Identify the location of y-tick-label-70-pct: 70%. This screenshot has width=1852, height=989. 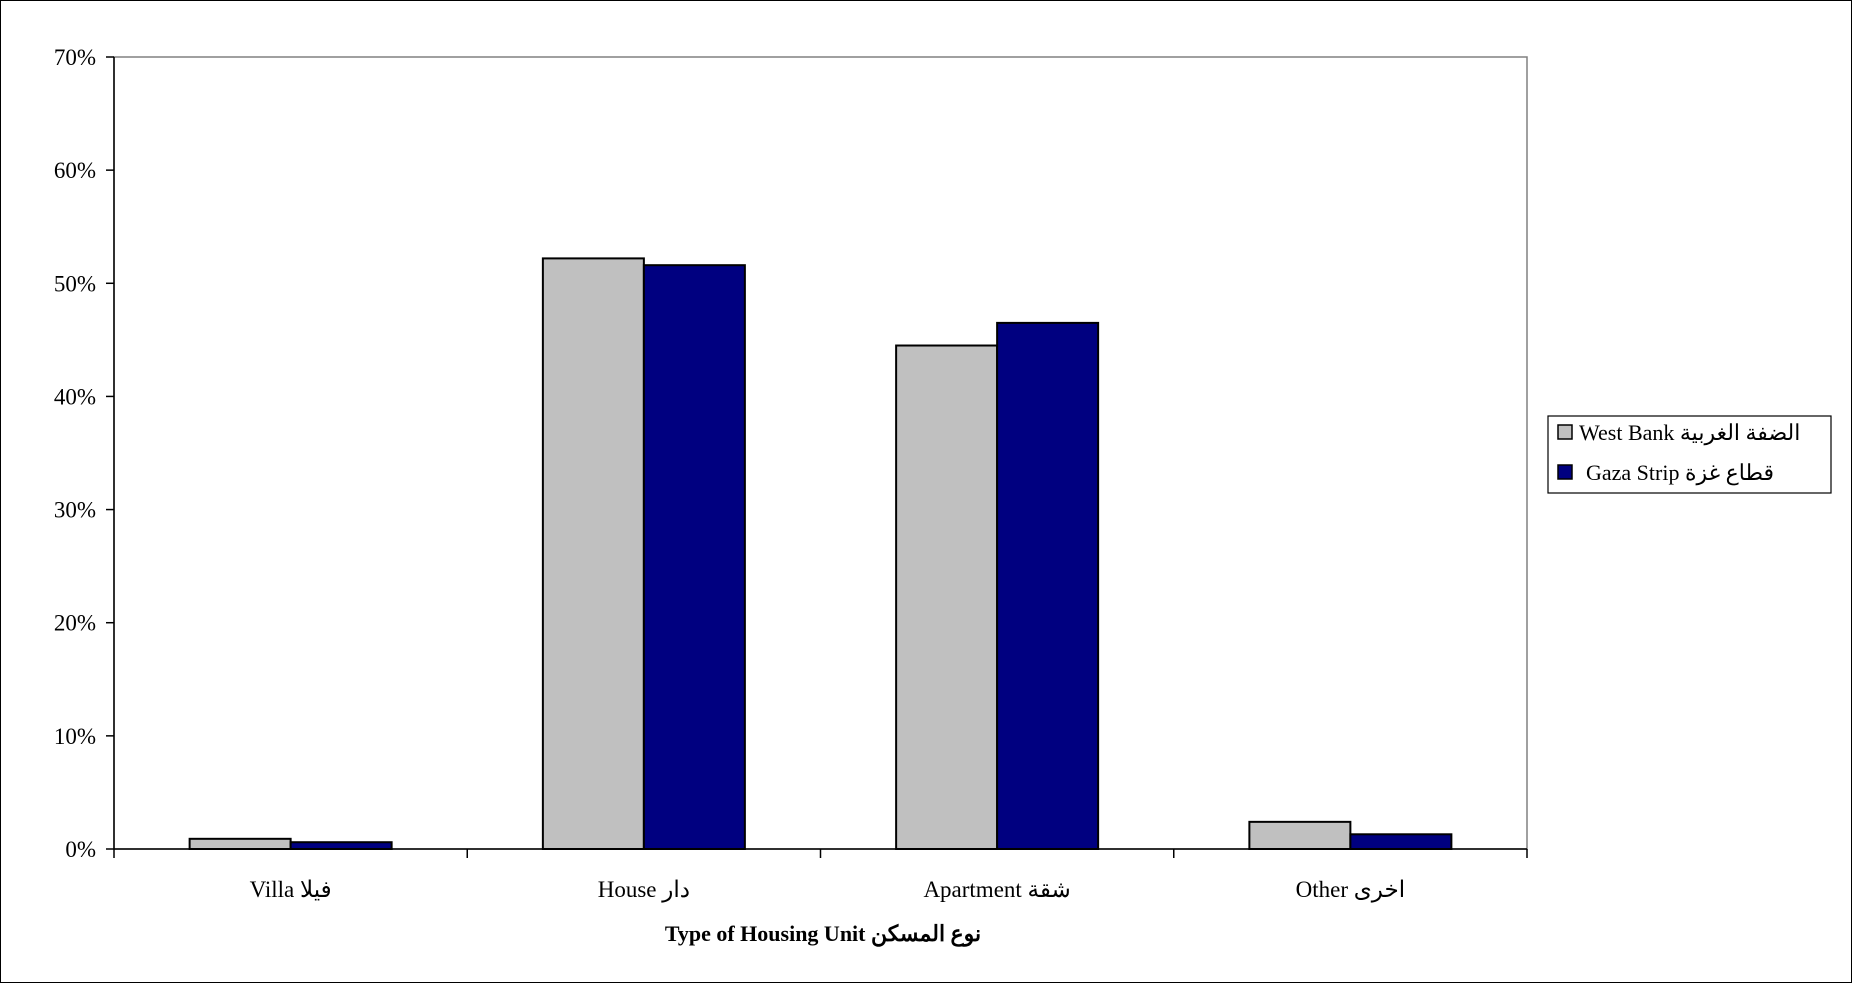
(75, 57).